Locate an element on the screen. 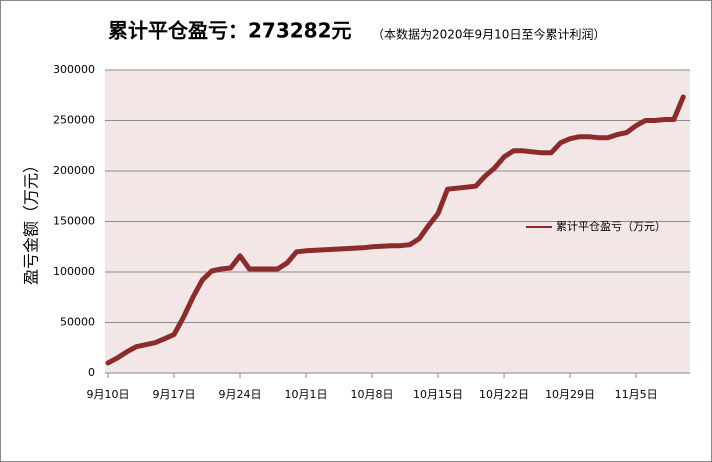  x-tick-label: 10月22日 is located at coordinates (504, 394).